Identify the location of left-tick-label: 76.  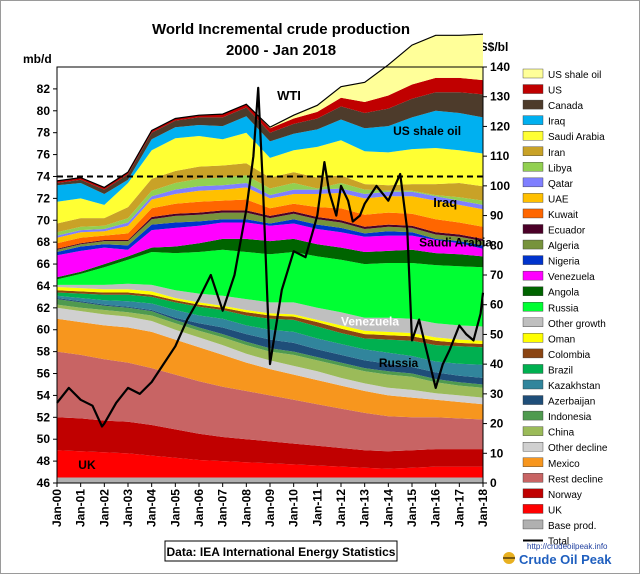
(44, 155).